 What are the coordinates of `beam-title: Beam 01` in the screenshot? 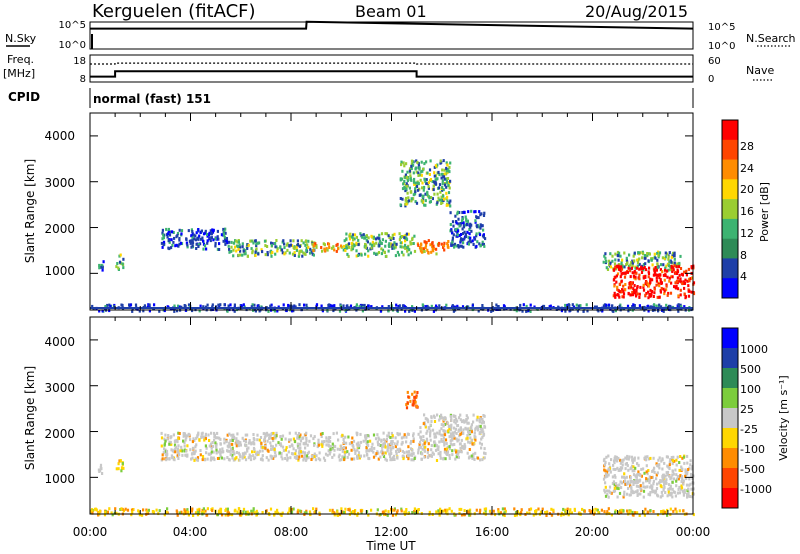 It's located at (391, 11).